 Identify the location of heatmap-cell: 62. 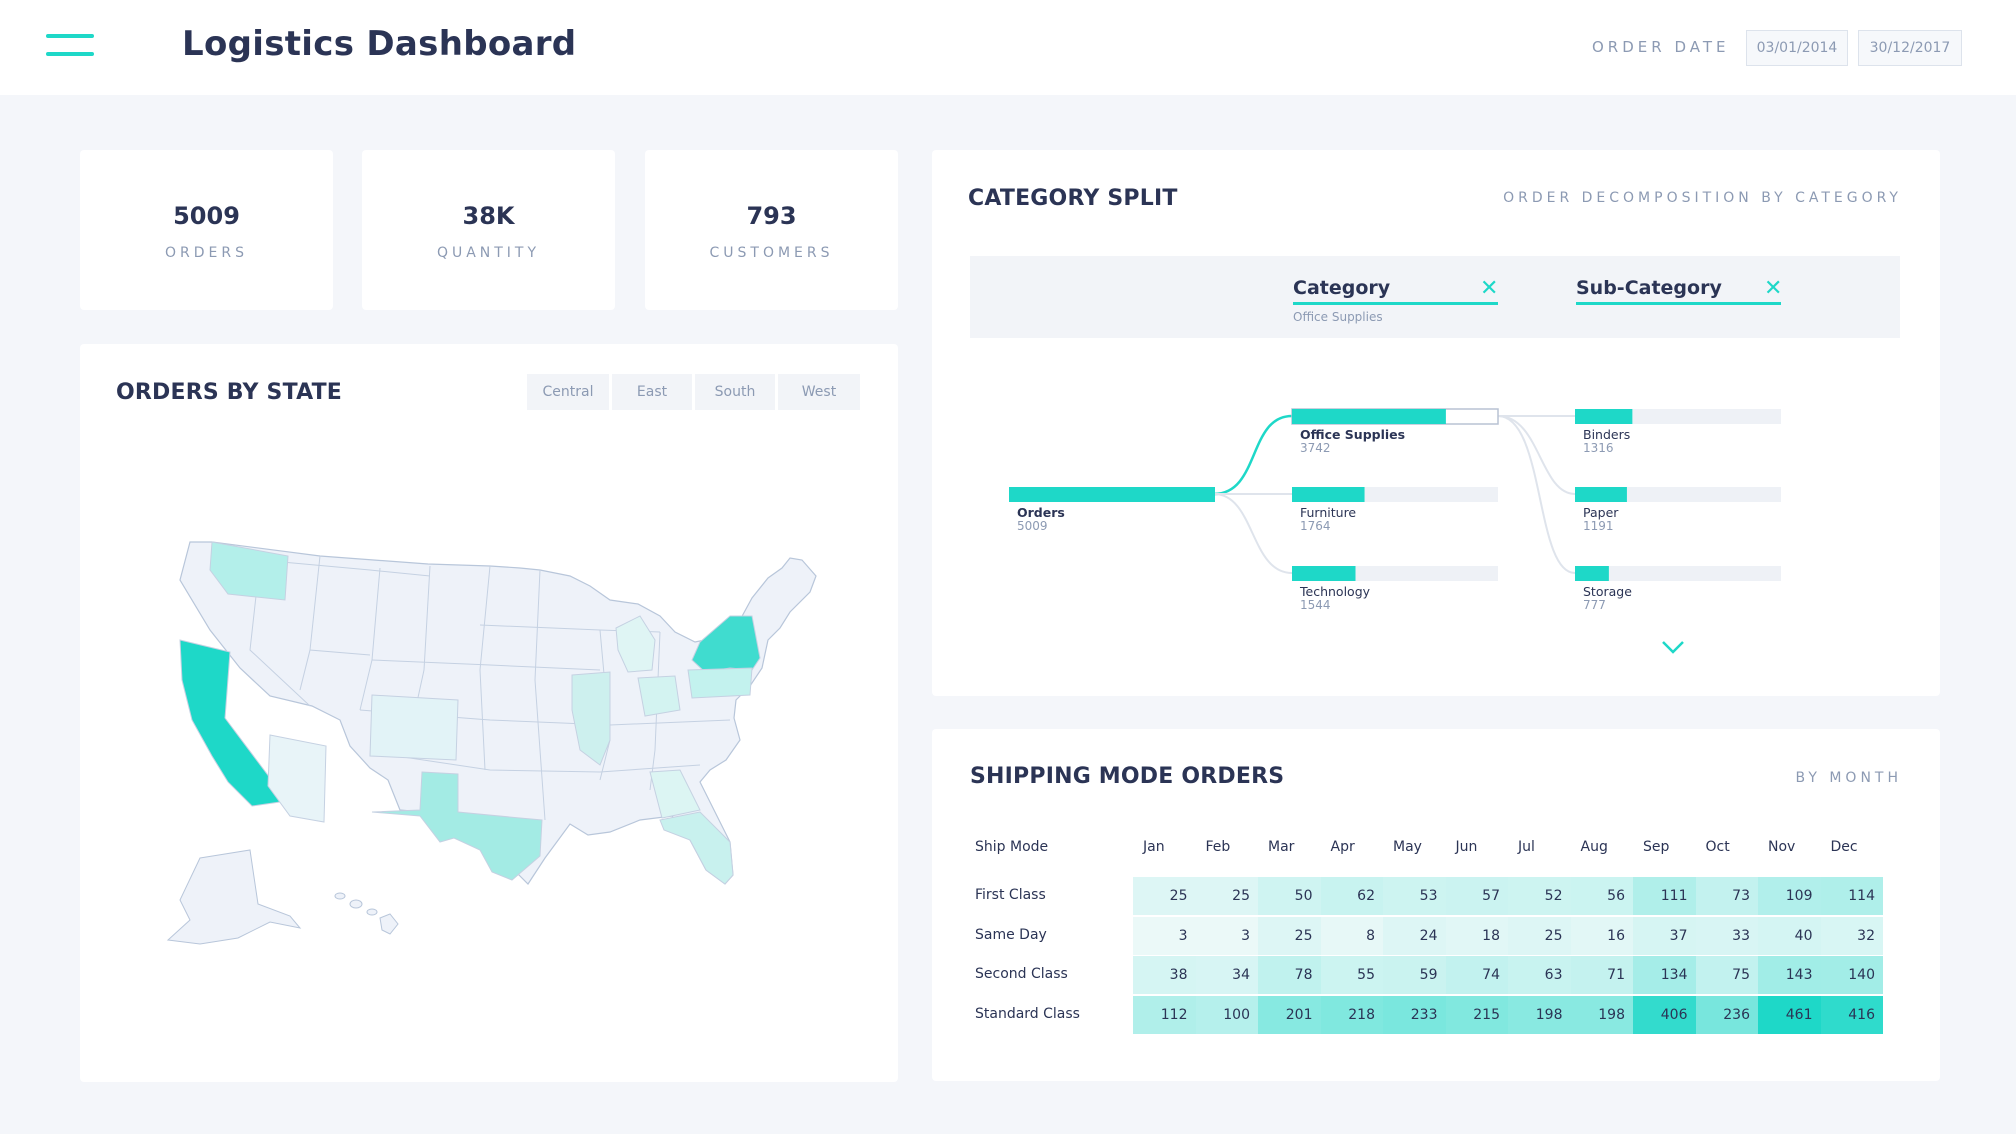
(1351, 896).